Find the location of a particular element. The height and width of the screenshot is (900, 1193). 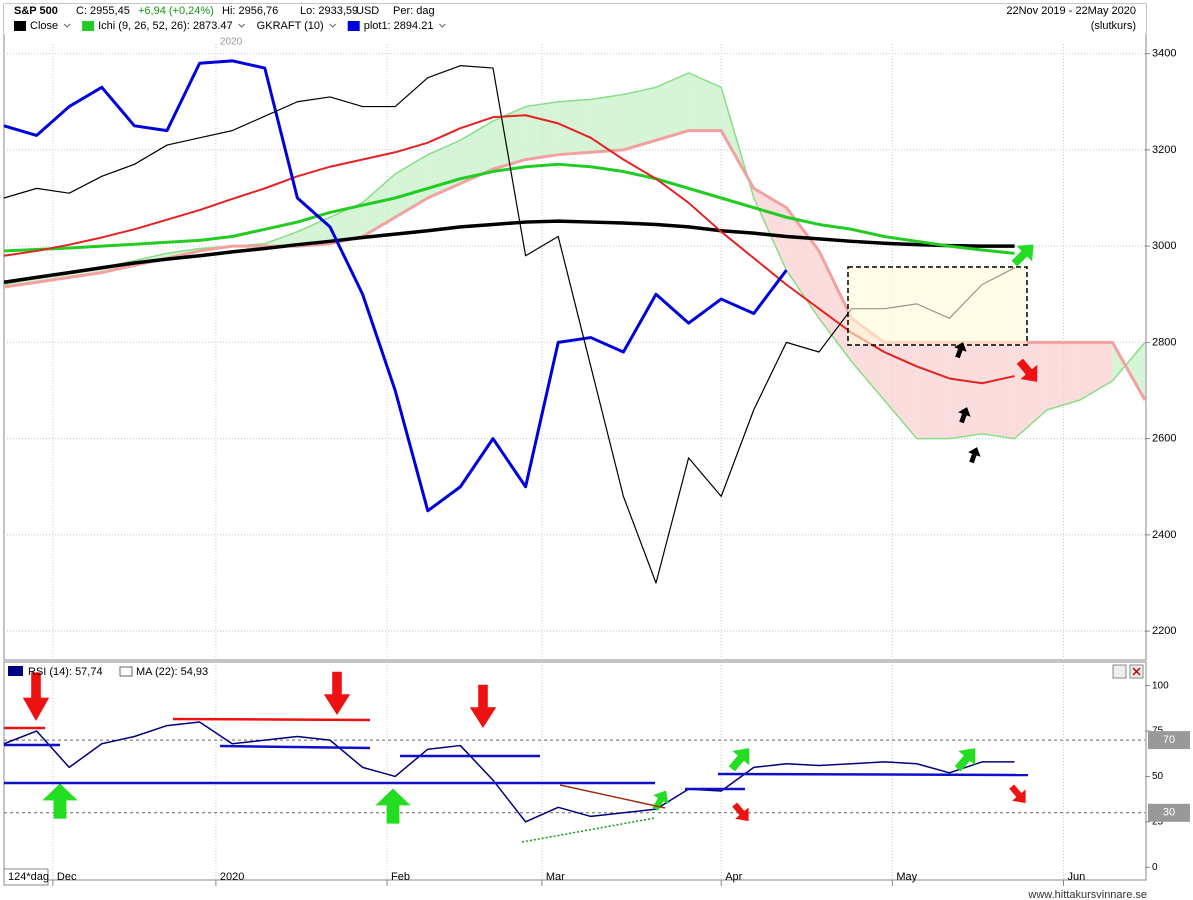

x-tick-label: May is located at coordinates (906, 877).